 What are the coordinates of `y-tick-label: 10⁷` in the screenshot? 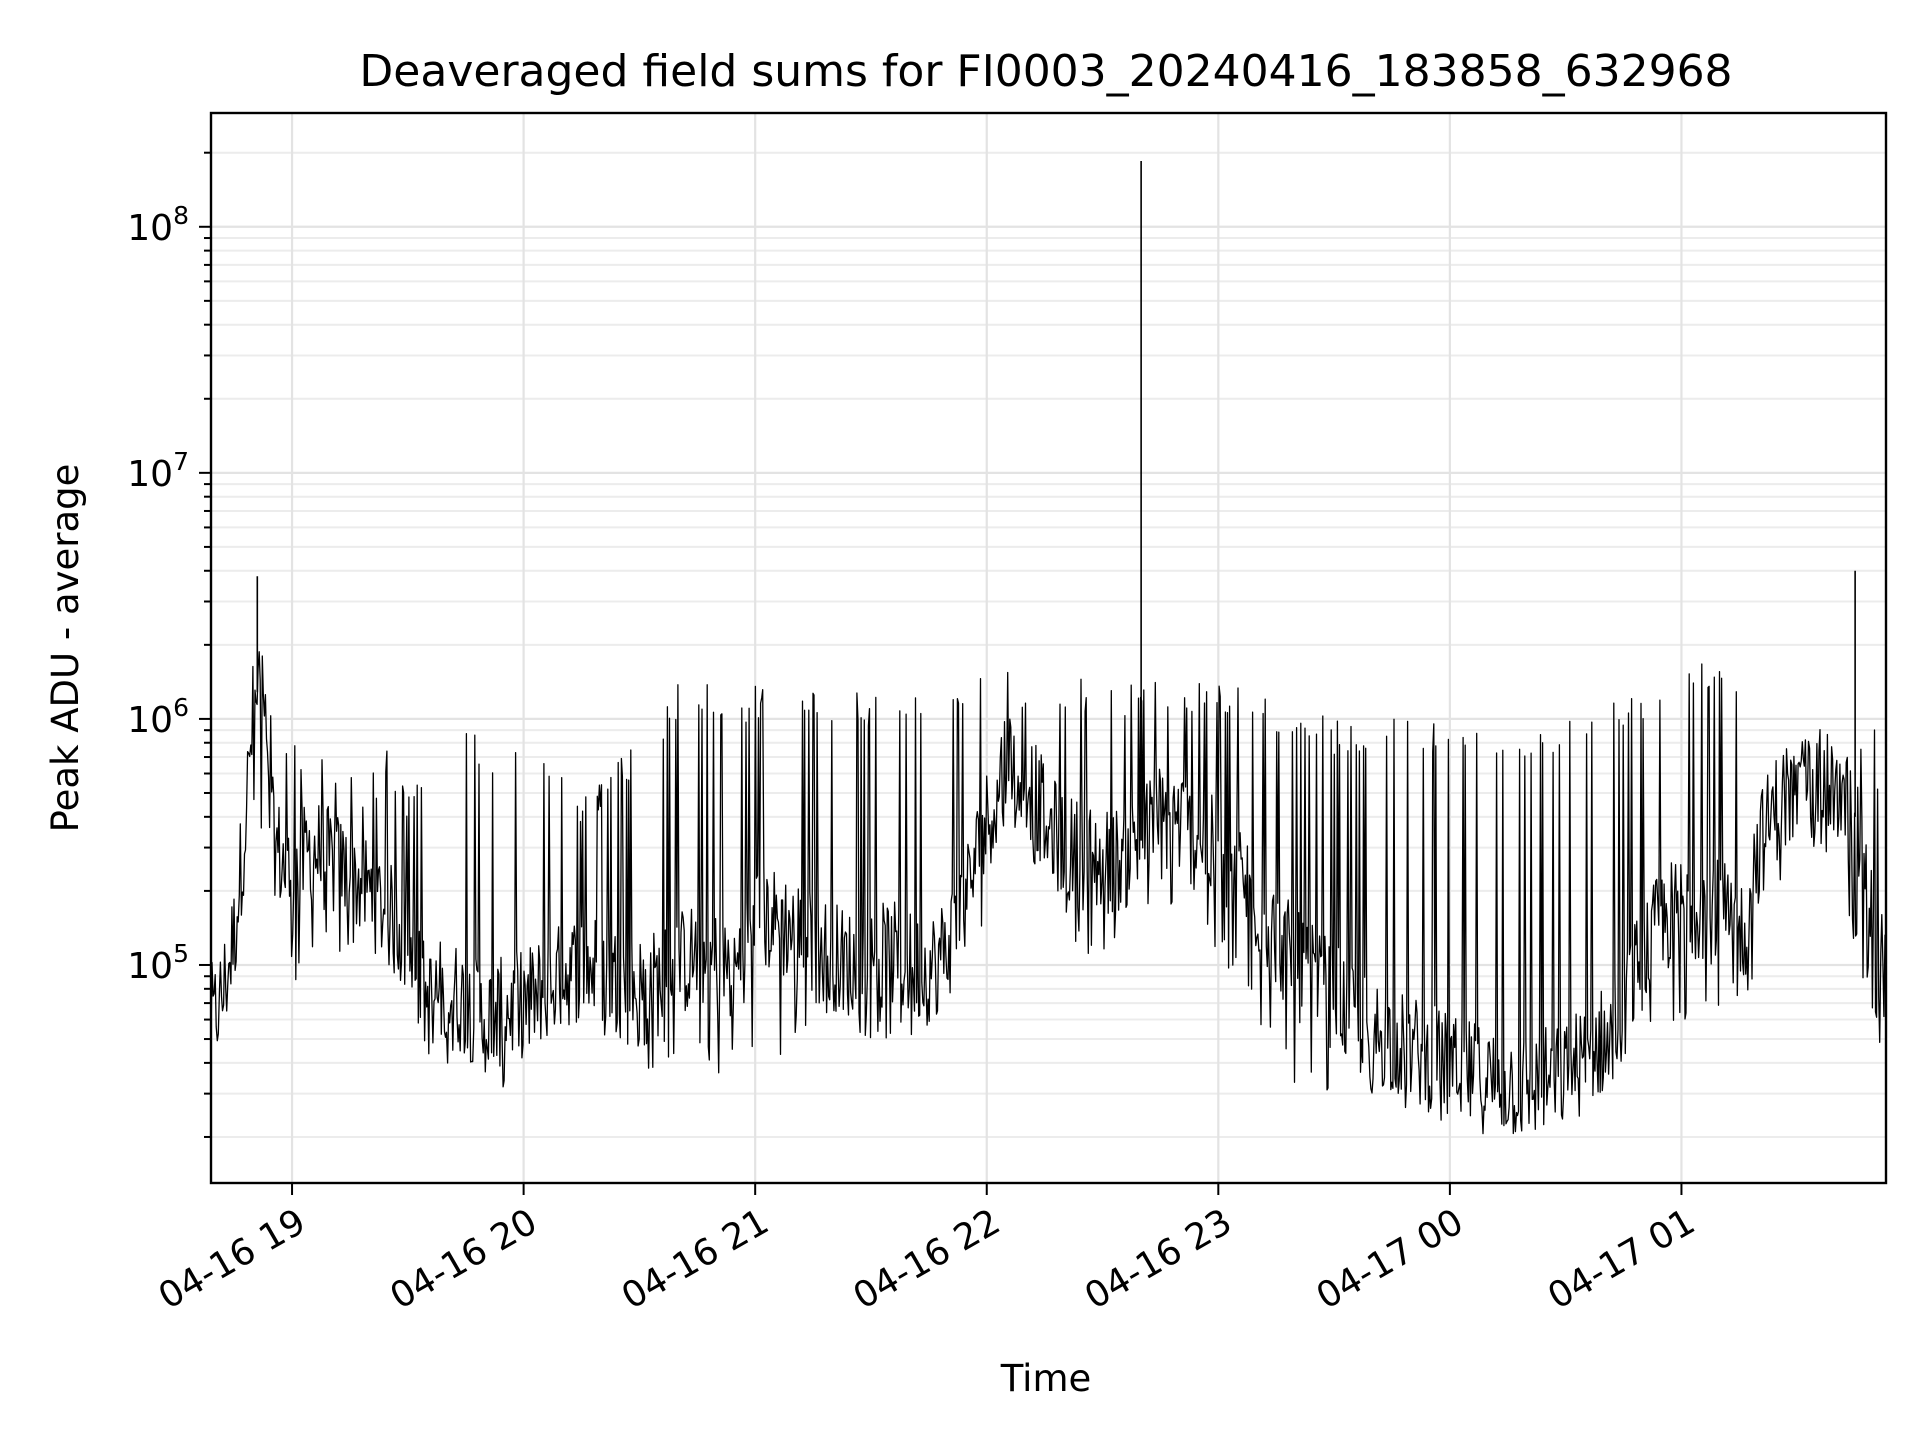 It's located at (158, 471).